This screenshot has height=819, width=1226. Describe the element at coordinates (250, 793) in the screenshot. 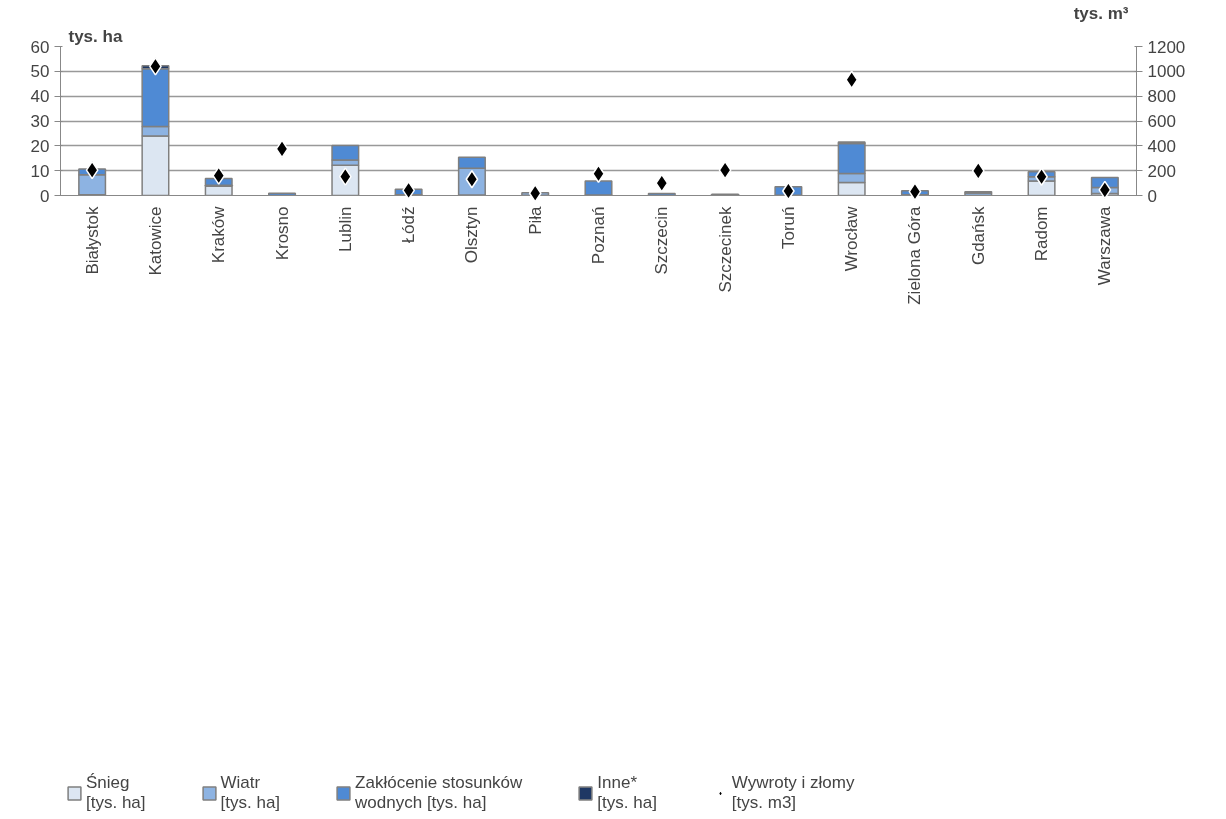

I see `legend-label: Wiatr [tys. ha]` at that location.